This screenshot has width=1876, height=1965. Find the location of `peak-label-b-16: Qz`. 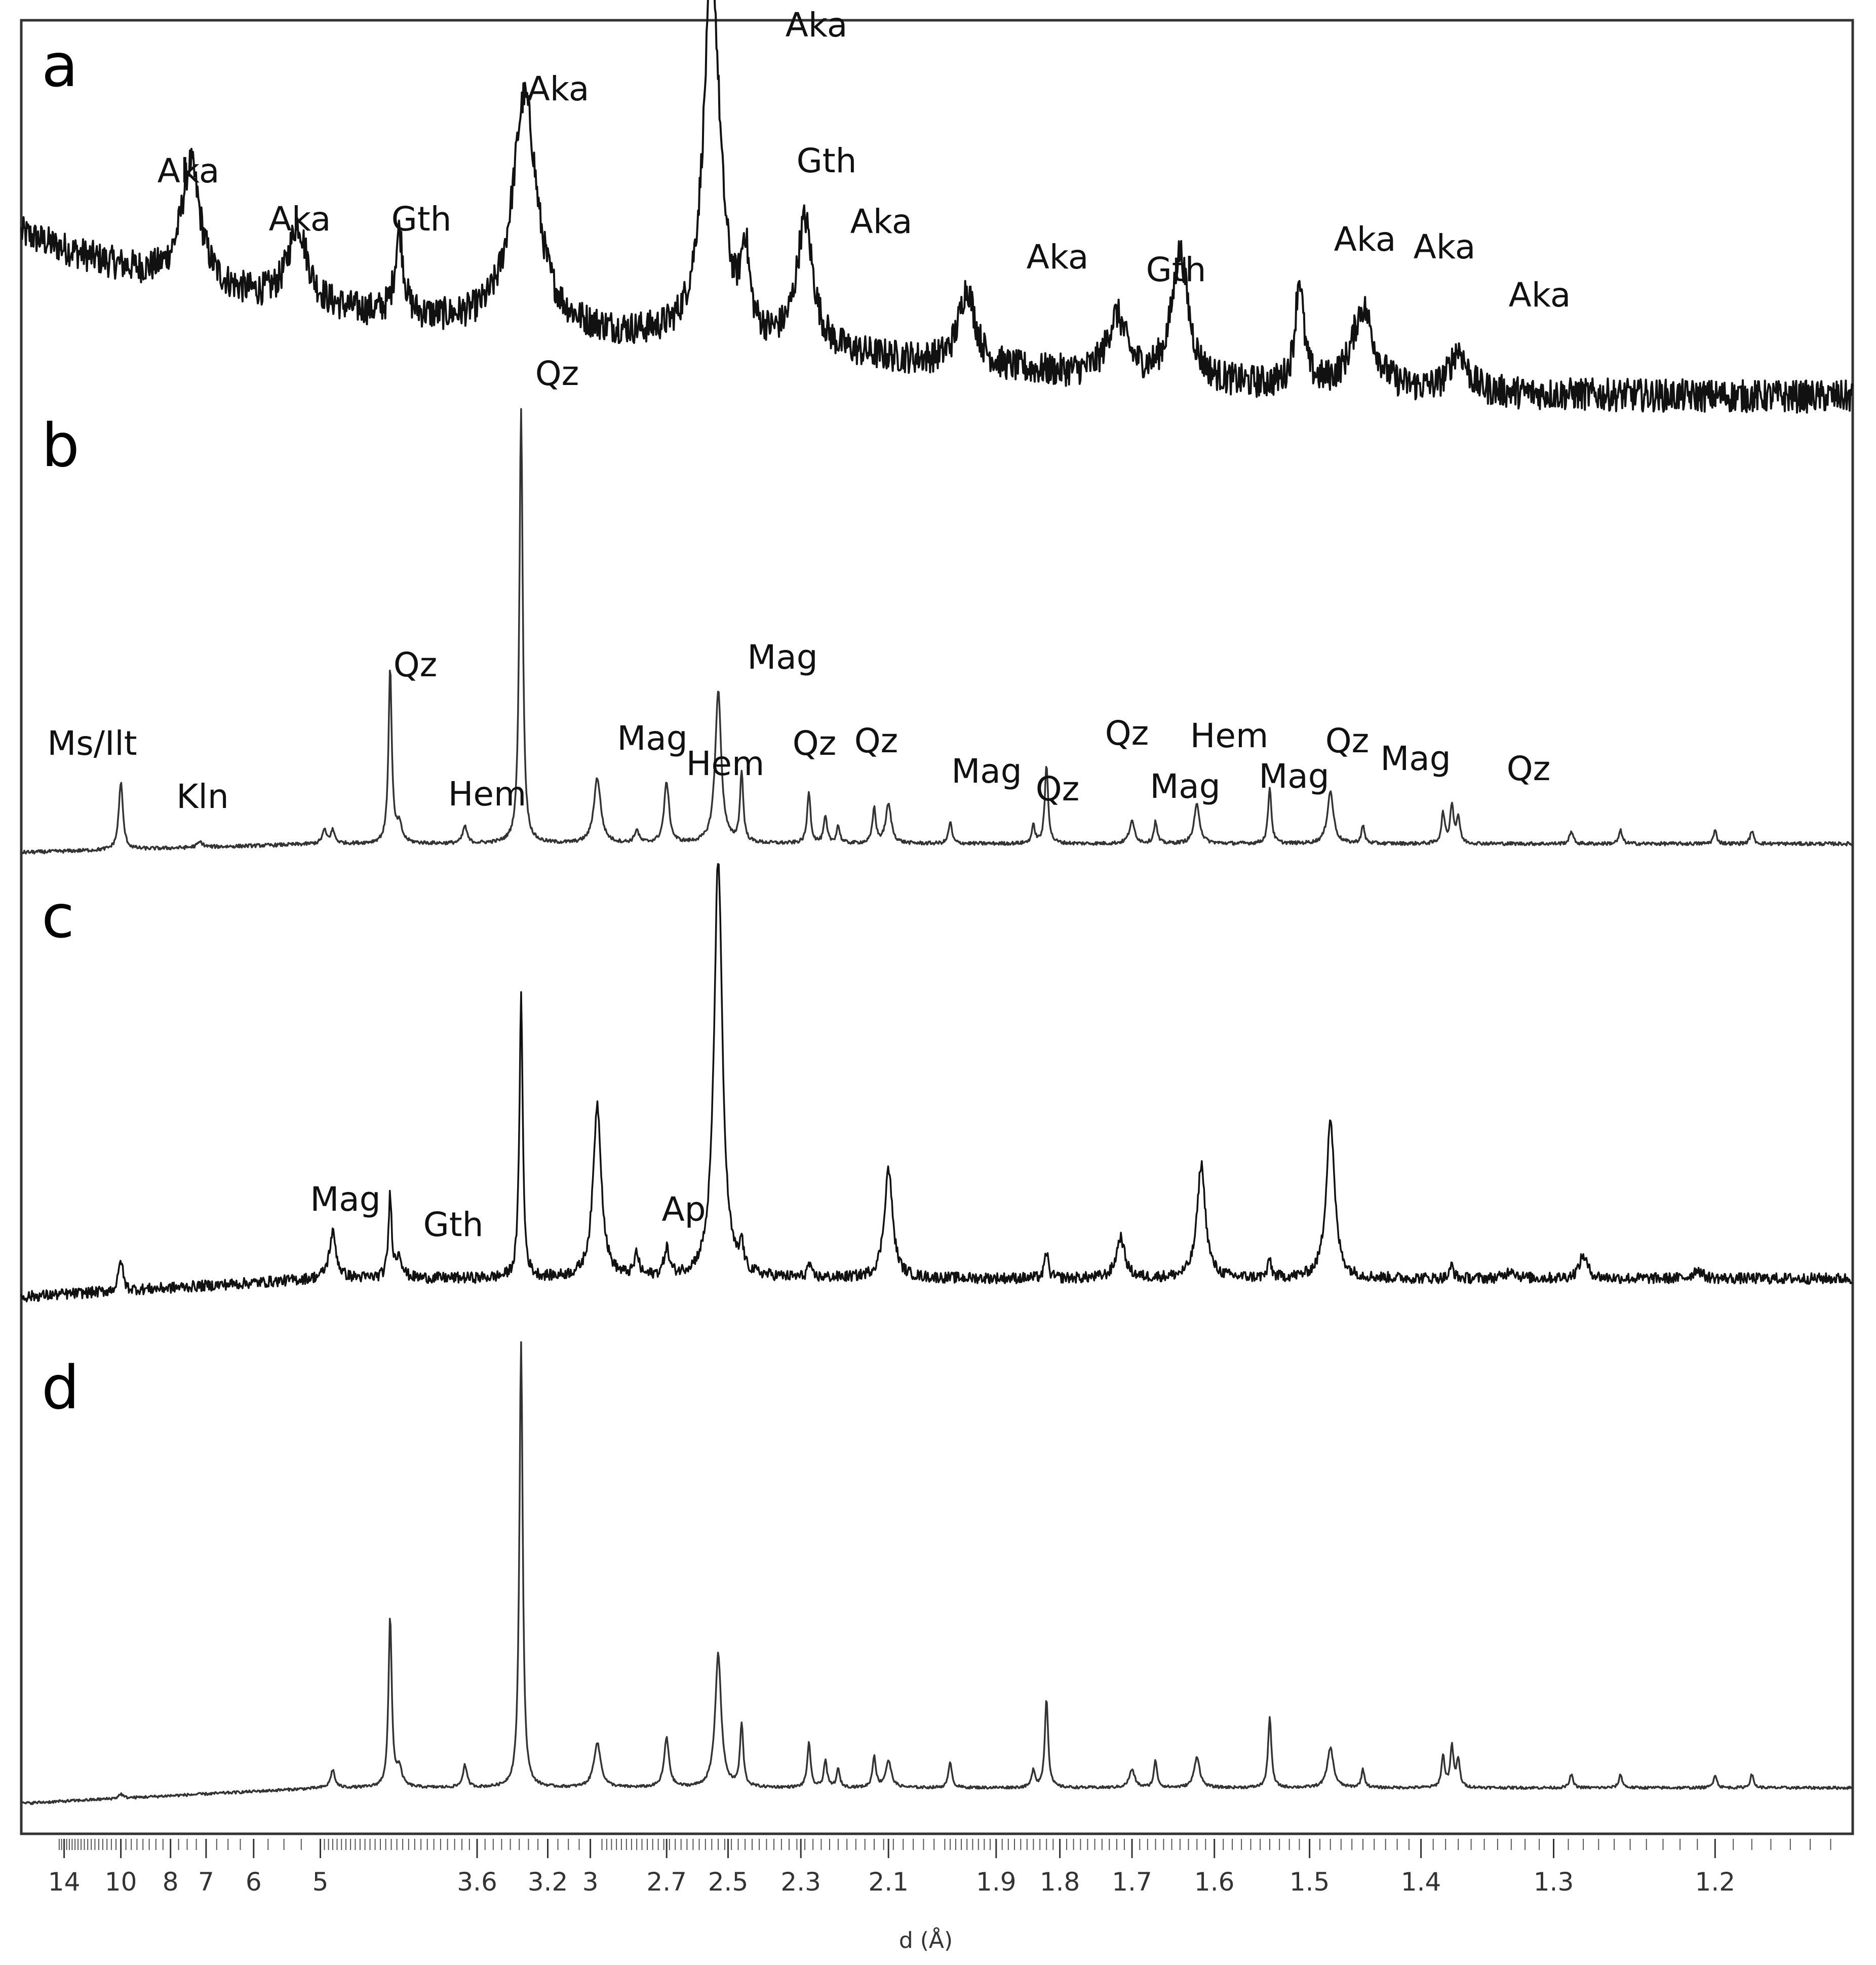

peak-label-b-16: Qz is located at coordinates (1347, 740).